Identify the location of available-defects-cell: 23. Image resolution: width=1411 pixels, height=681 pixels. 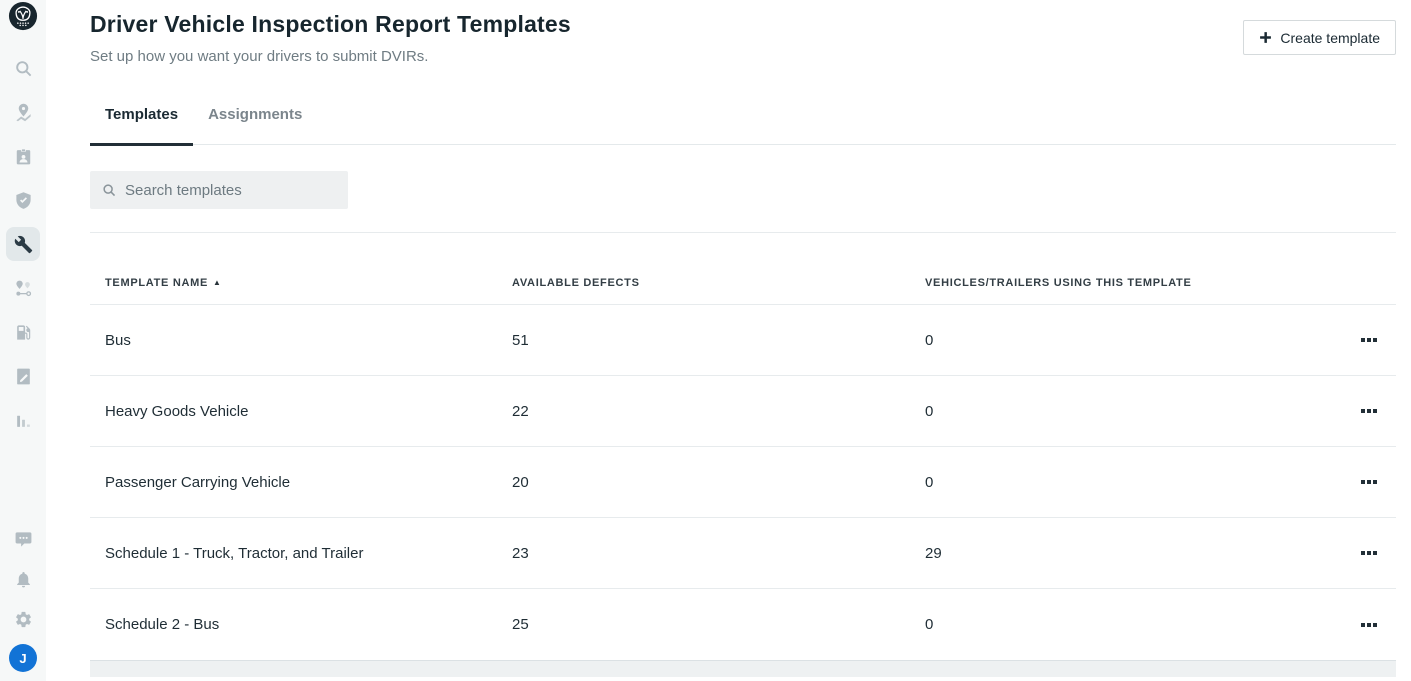
(520, 553).